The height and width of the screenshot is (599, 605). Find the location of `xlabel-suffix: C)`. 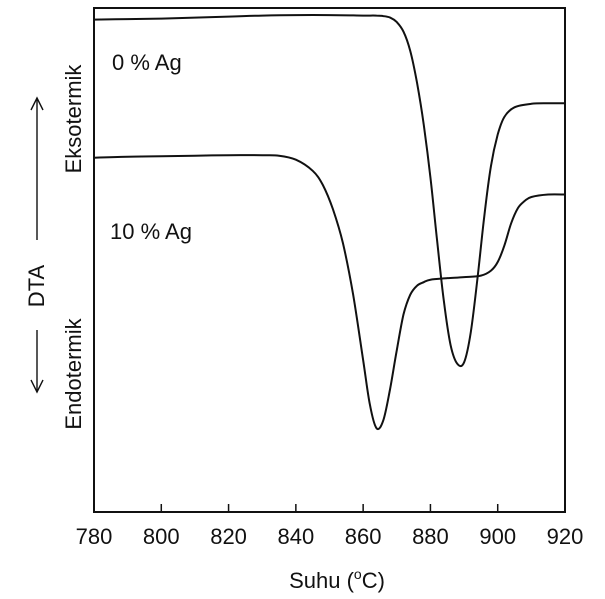

xlabel-suffix: C) is located at coordinates (373, 580).